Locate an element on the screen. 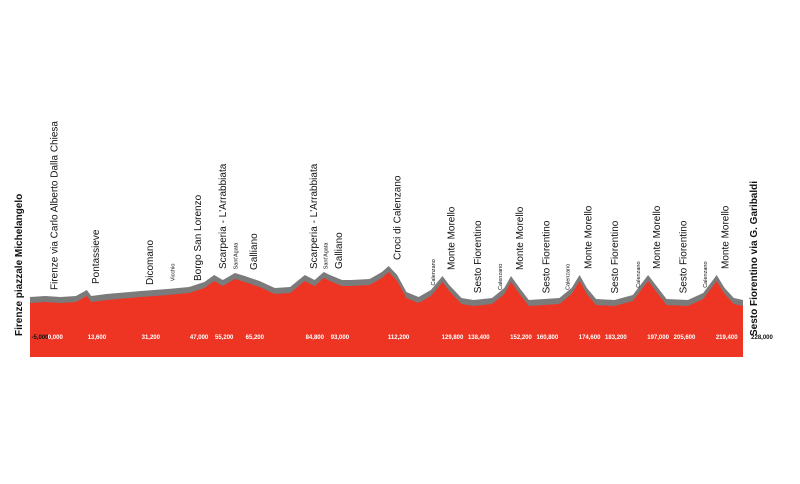 Image resolution: width=800 pixels, height=484 pixels. place-label: Firenze via Carlo Alberto Dalla Chiesa is located at coordinates (54, 205).